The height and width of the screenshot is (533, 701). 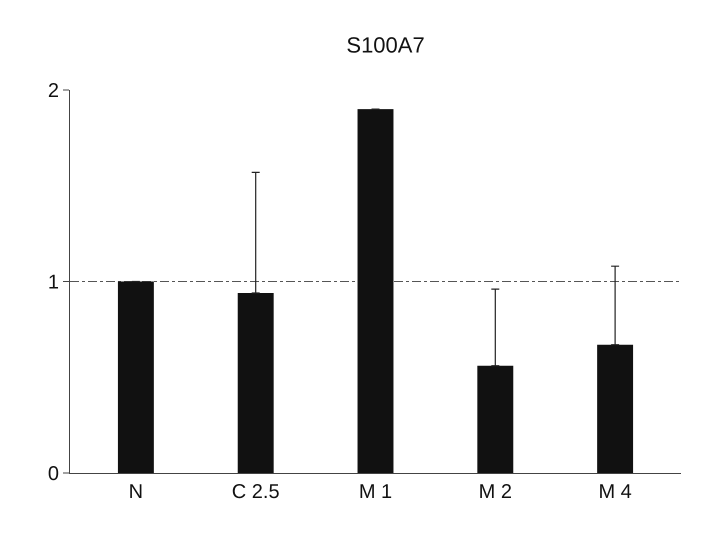 What do you see at coordinates (385, 45) in the screenshot?
I see `chart-title: S100A7` at bounding box center [385, 45].